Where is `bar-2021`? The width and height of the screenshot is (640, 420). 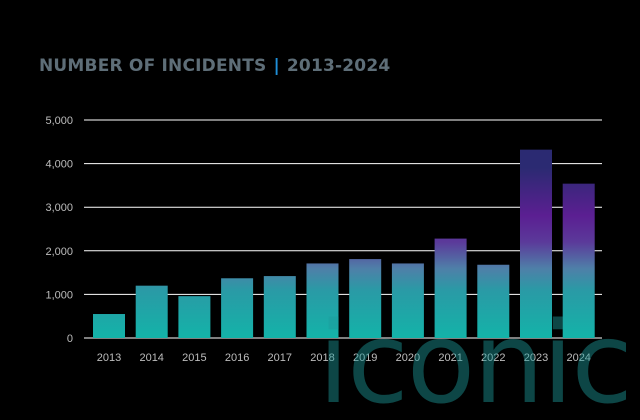
bar-2021 is located at coordinates (450, 288).